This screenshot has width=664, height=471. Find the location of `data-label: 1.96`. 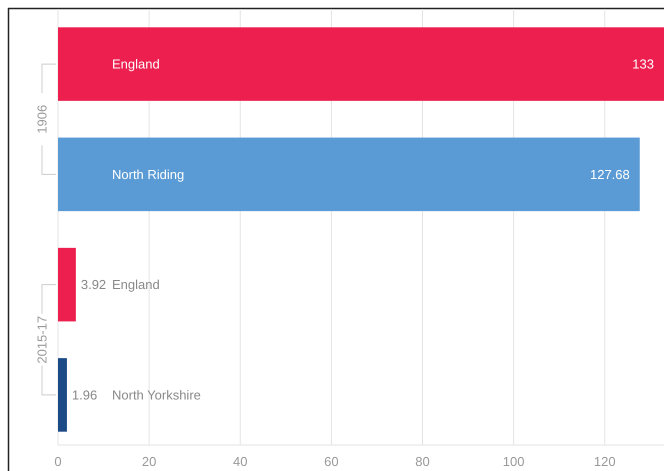

data-label: 1.96 is located at coordinates (85, 394).